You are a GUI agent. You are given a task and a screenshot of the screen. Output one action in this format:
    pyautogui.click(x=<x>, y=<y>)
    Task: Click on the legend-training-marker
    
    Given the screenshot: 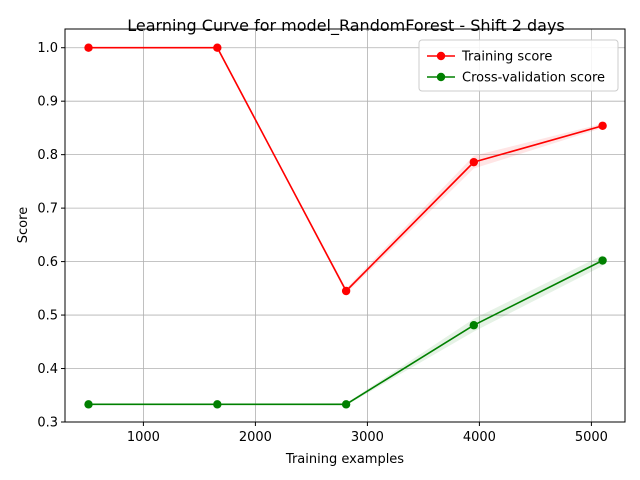 What is the action you would take?
    pyautogui.click(x=441, y=56)
    